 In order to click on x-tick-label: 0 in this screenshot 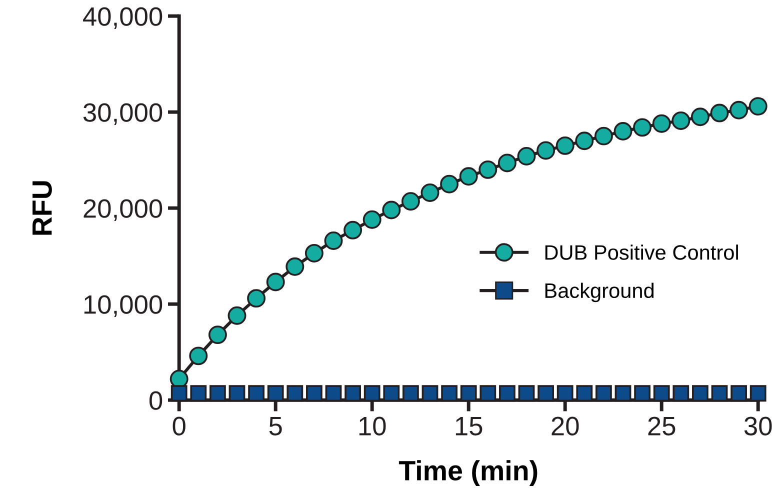, I will do `click(179, 426)`.